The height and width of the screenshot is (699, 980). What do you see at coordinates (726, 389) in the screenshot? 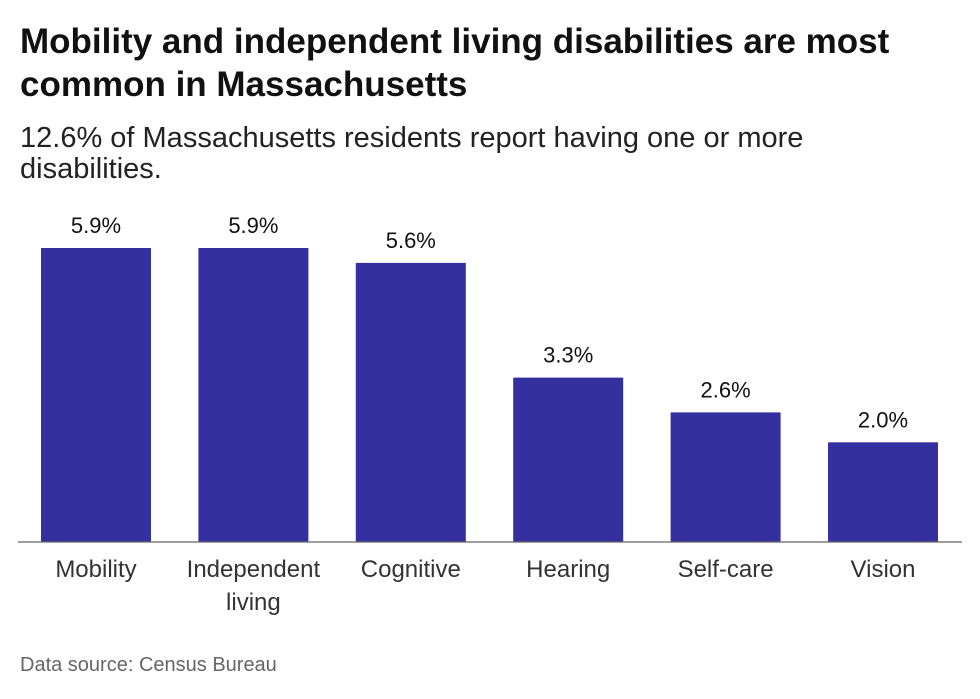
I see `bar-value-label: 2.6%` at bounding box center [726, 389].